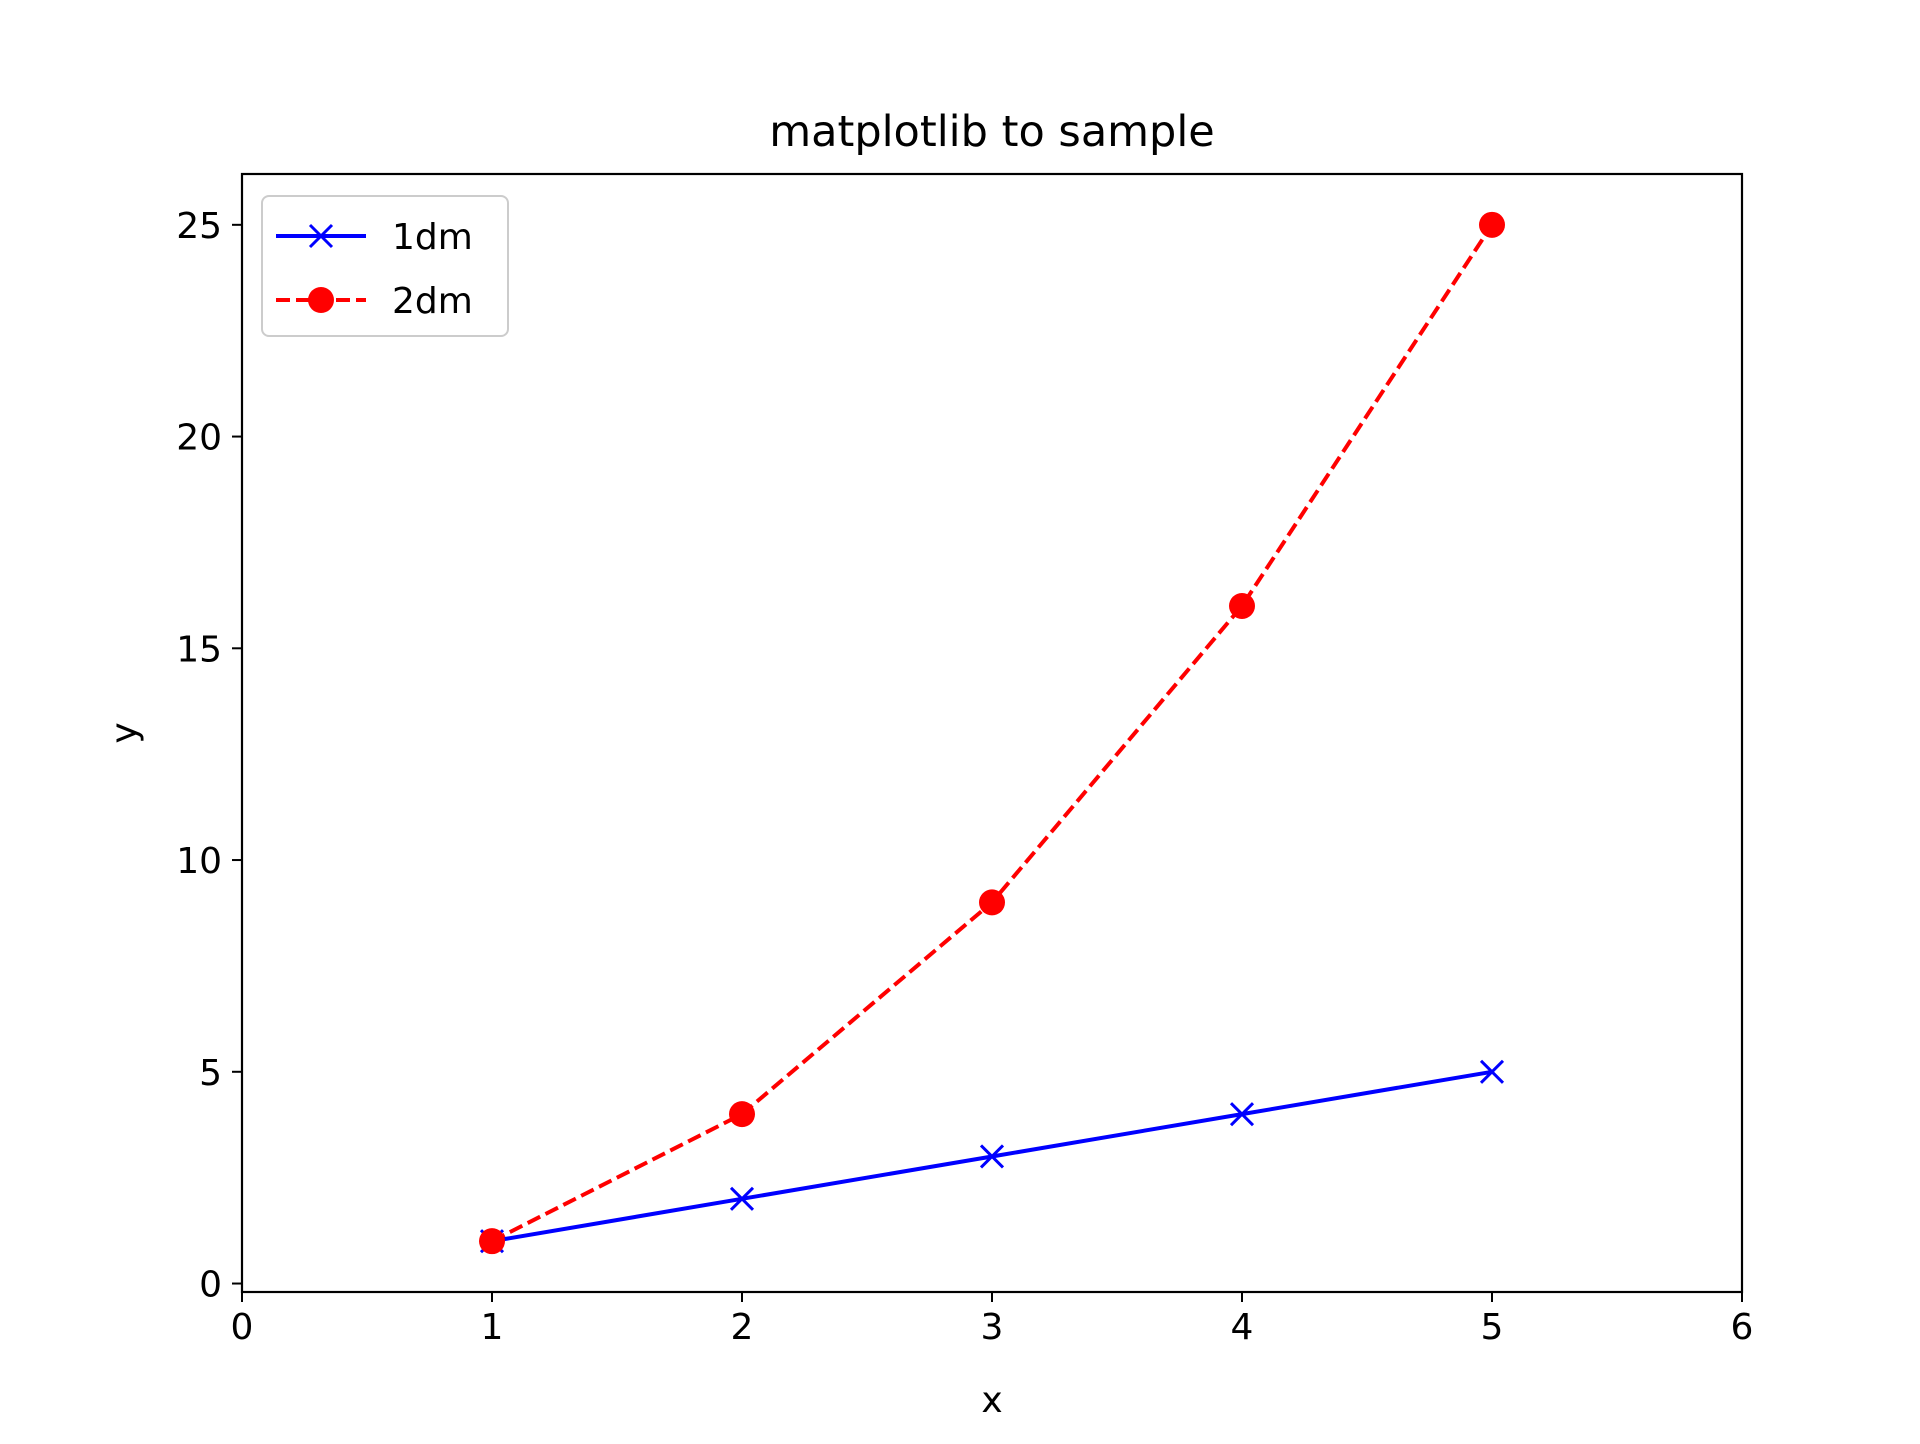  What do you see at coordinates (210, 1285) in the screenshot?
I see `y-tick-label: 0` at bounding box center [210, 1285].